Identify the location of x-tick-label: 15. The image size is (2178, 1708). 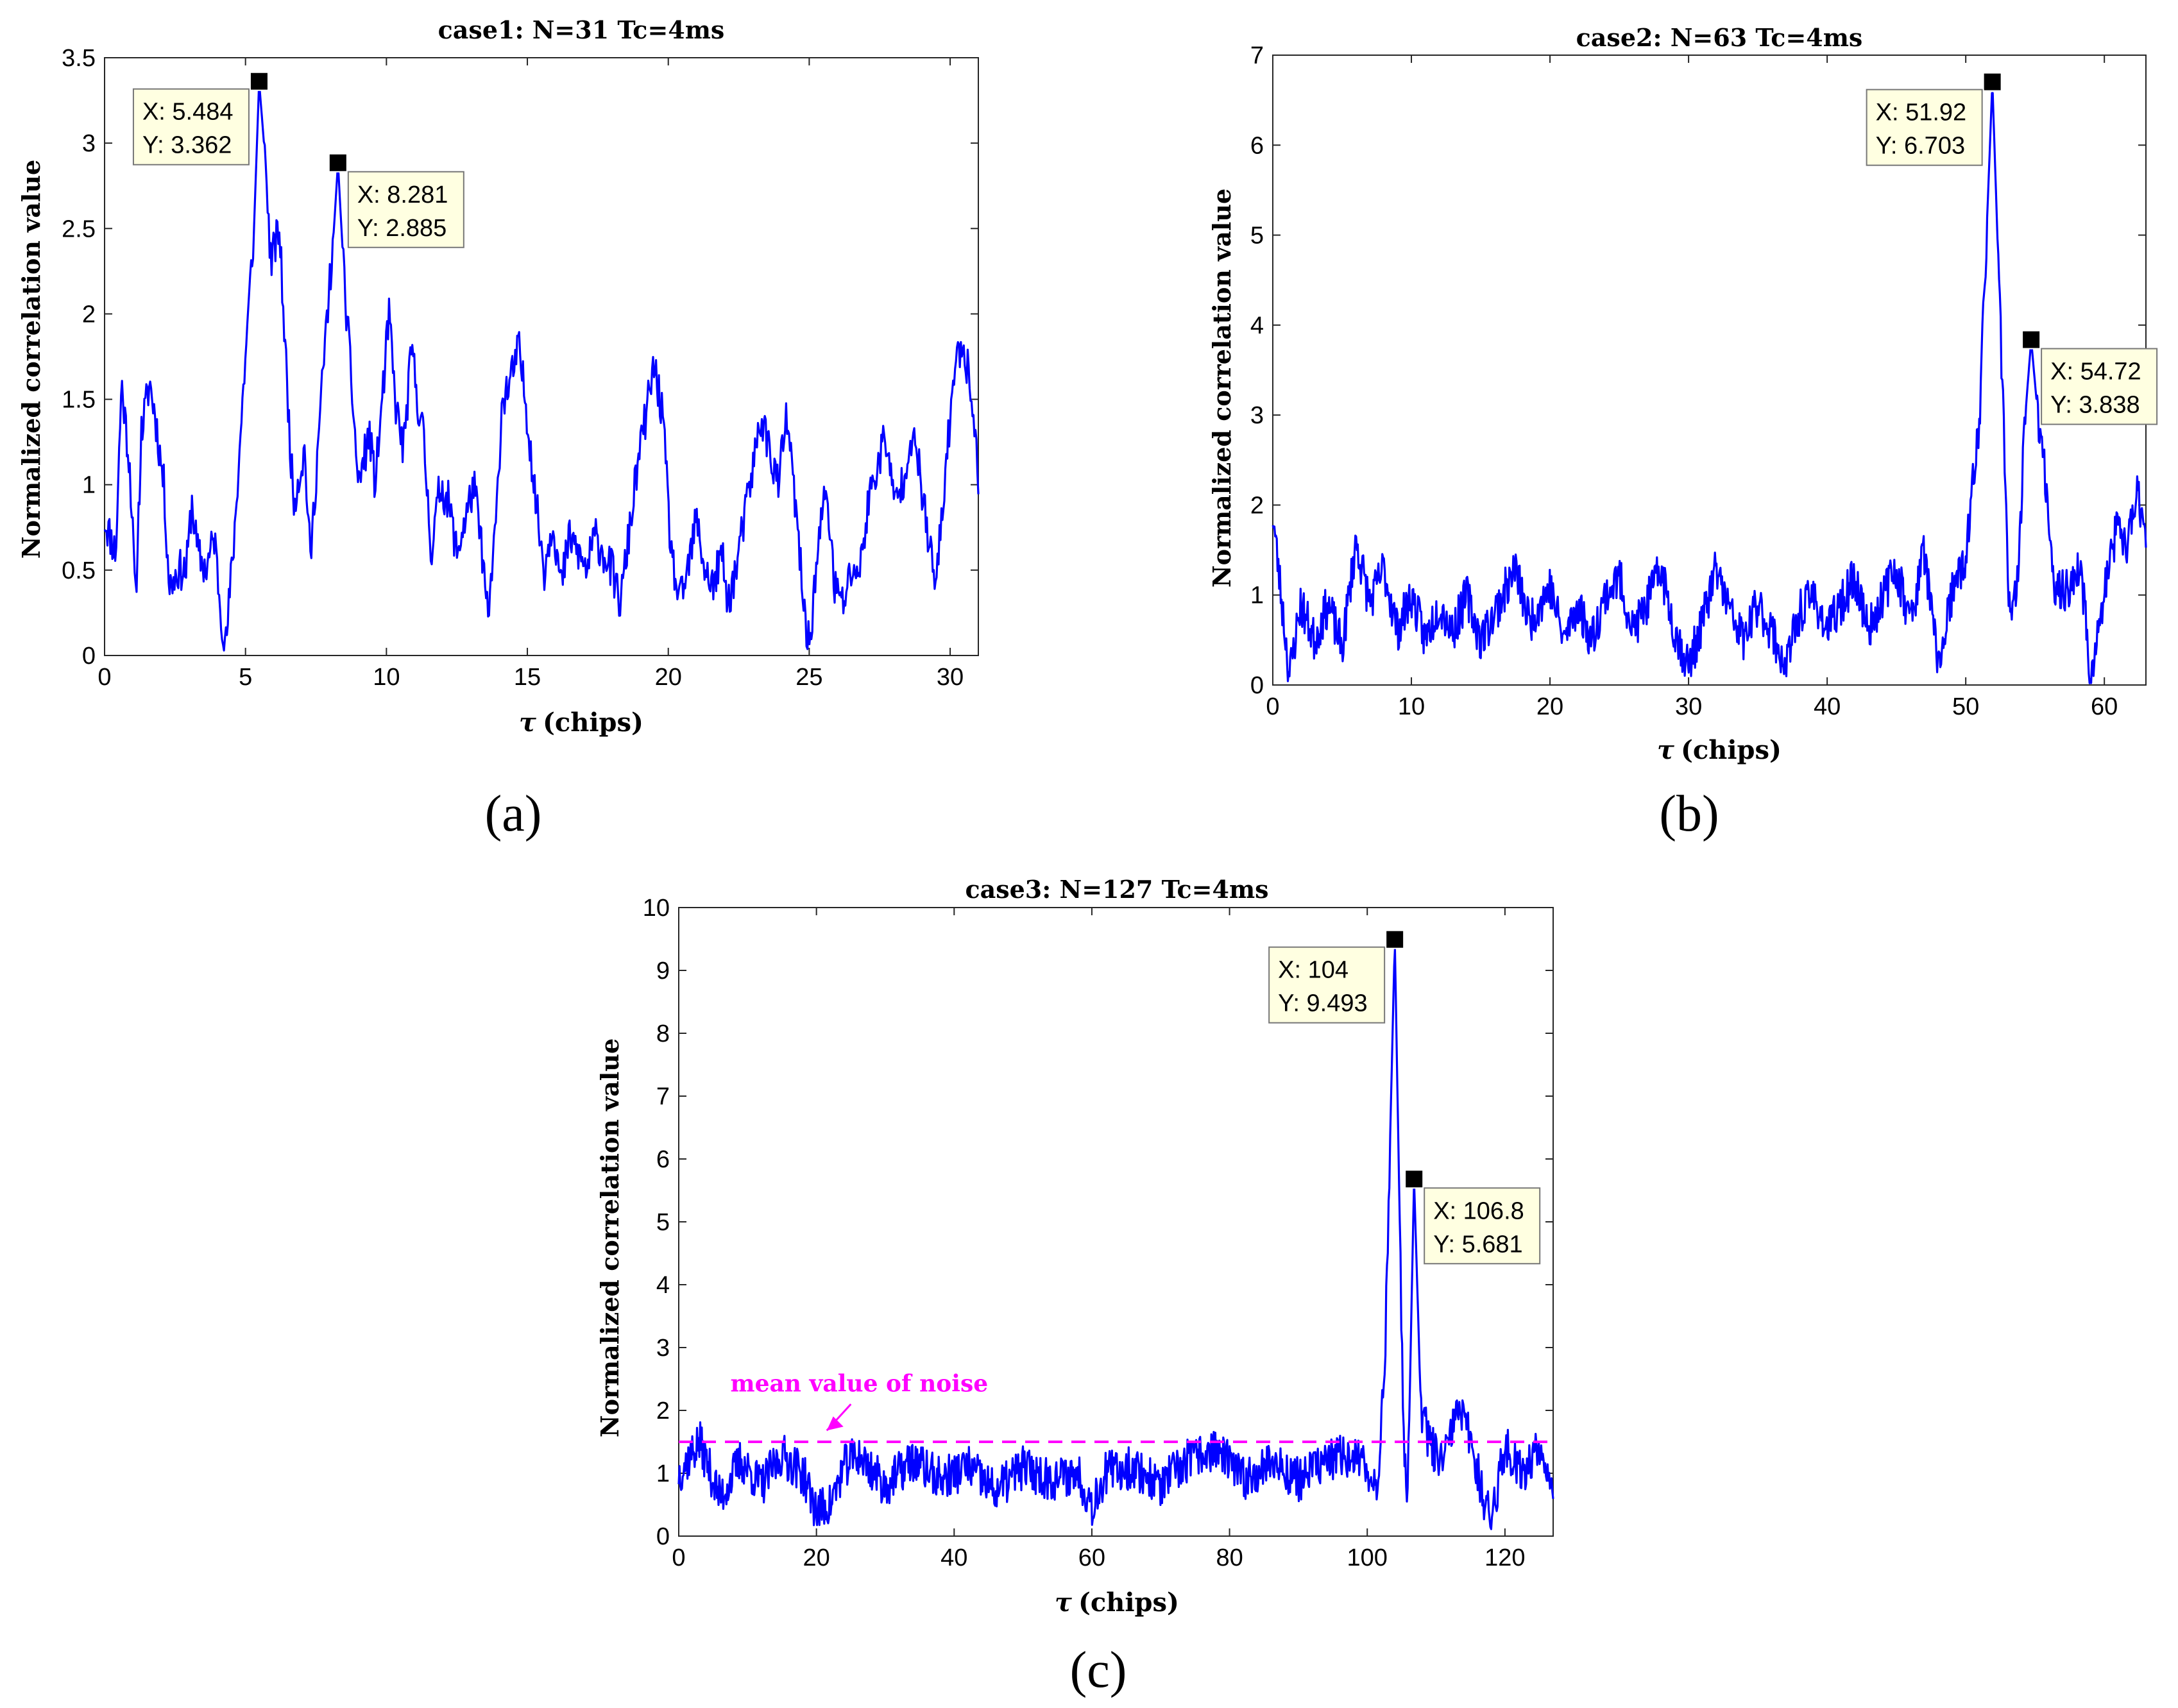
(527, 677).